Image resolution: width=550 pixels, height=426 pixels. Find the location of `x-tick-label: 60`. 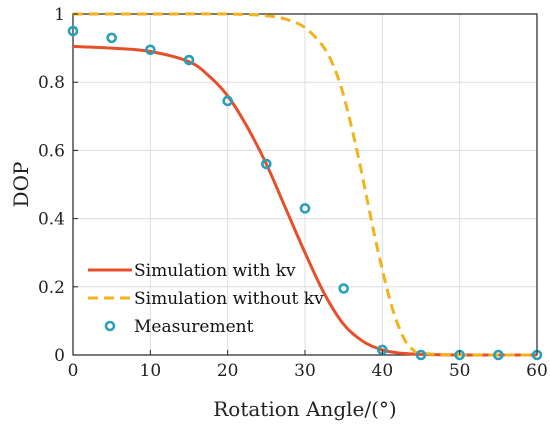

x-tick-label: 60 is located at coordinates (537, 371).